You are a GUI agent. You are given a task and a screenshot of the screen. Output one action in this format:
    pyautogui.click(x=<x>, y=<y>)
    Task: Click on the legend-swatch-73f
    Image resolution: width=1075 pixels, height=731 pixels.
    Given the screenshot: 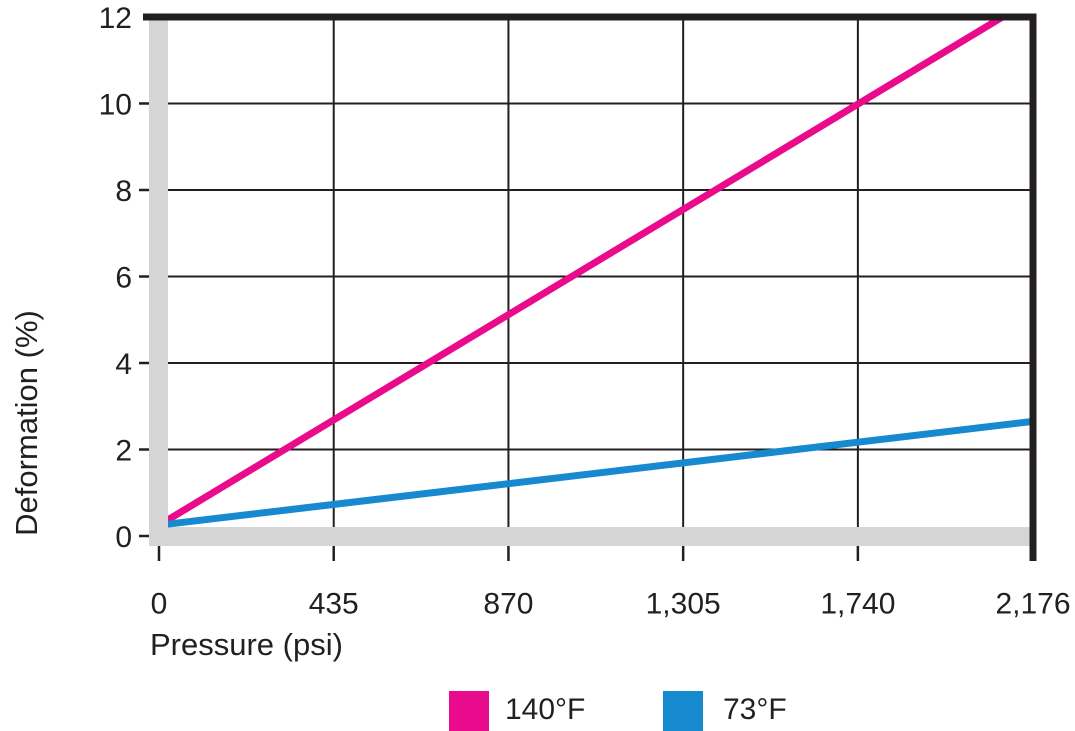 What is the action you would take?
    pyautogui.click(x=683, y=711)
    